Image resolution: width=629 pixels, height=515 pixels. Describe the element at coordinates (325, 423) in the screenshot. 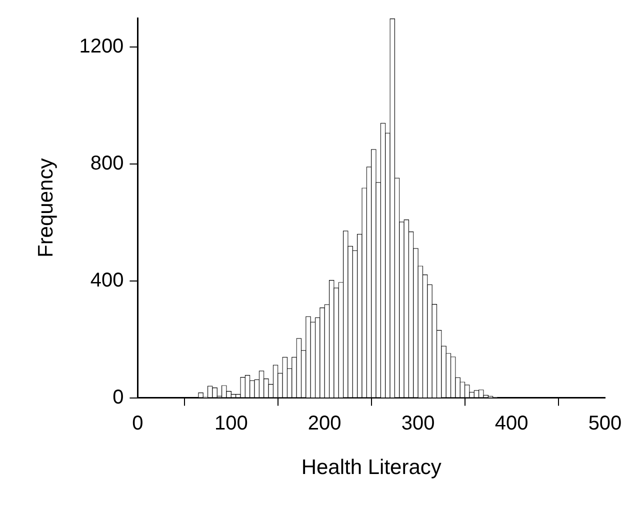

I see `x-tick-label: 200` at that location.